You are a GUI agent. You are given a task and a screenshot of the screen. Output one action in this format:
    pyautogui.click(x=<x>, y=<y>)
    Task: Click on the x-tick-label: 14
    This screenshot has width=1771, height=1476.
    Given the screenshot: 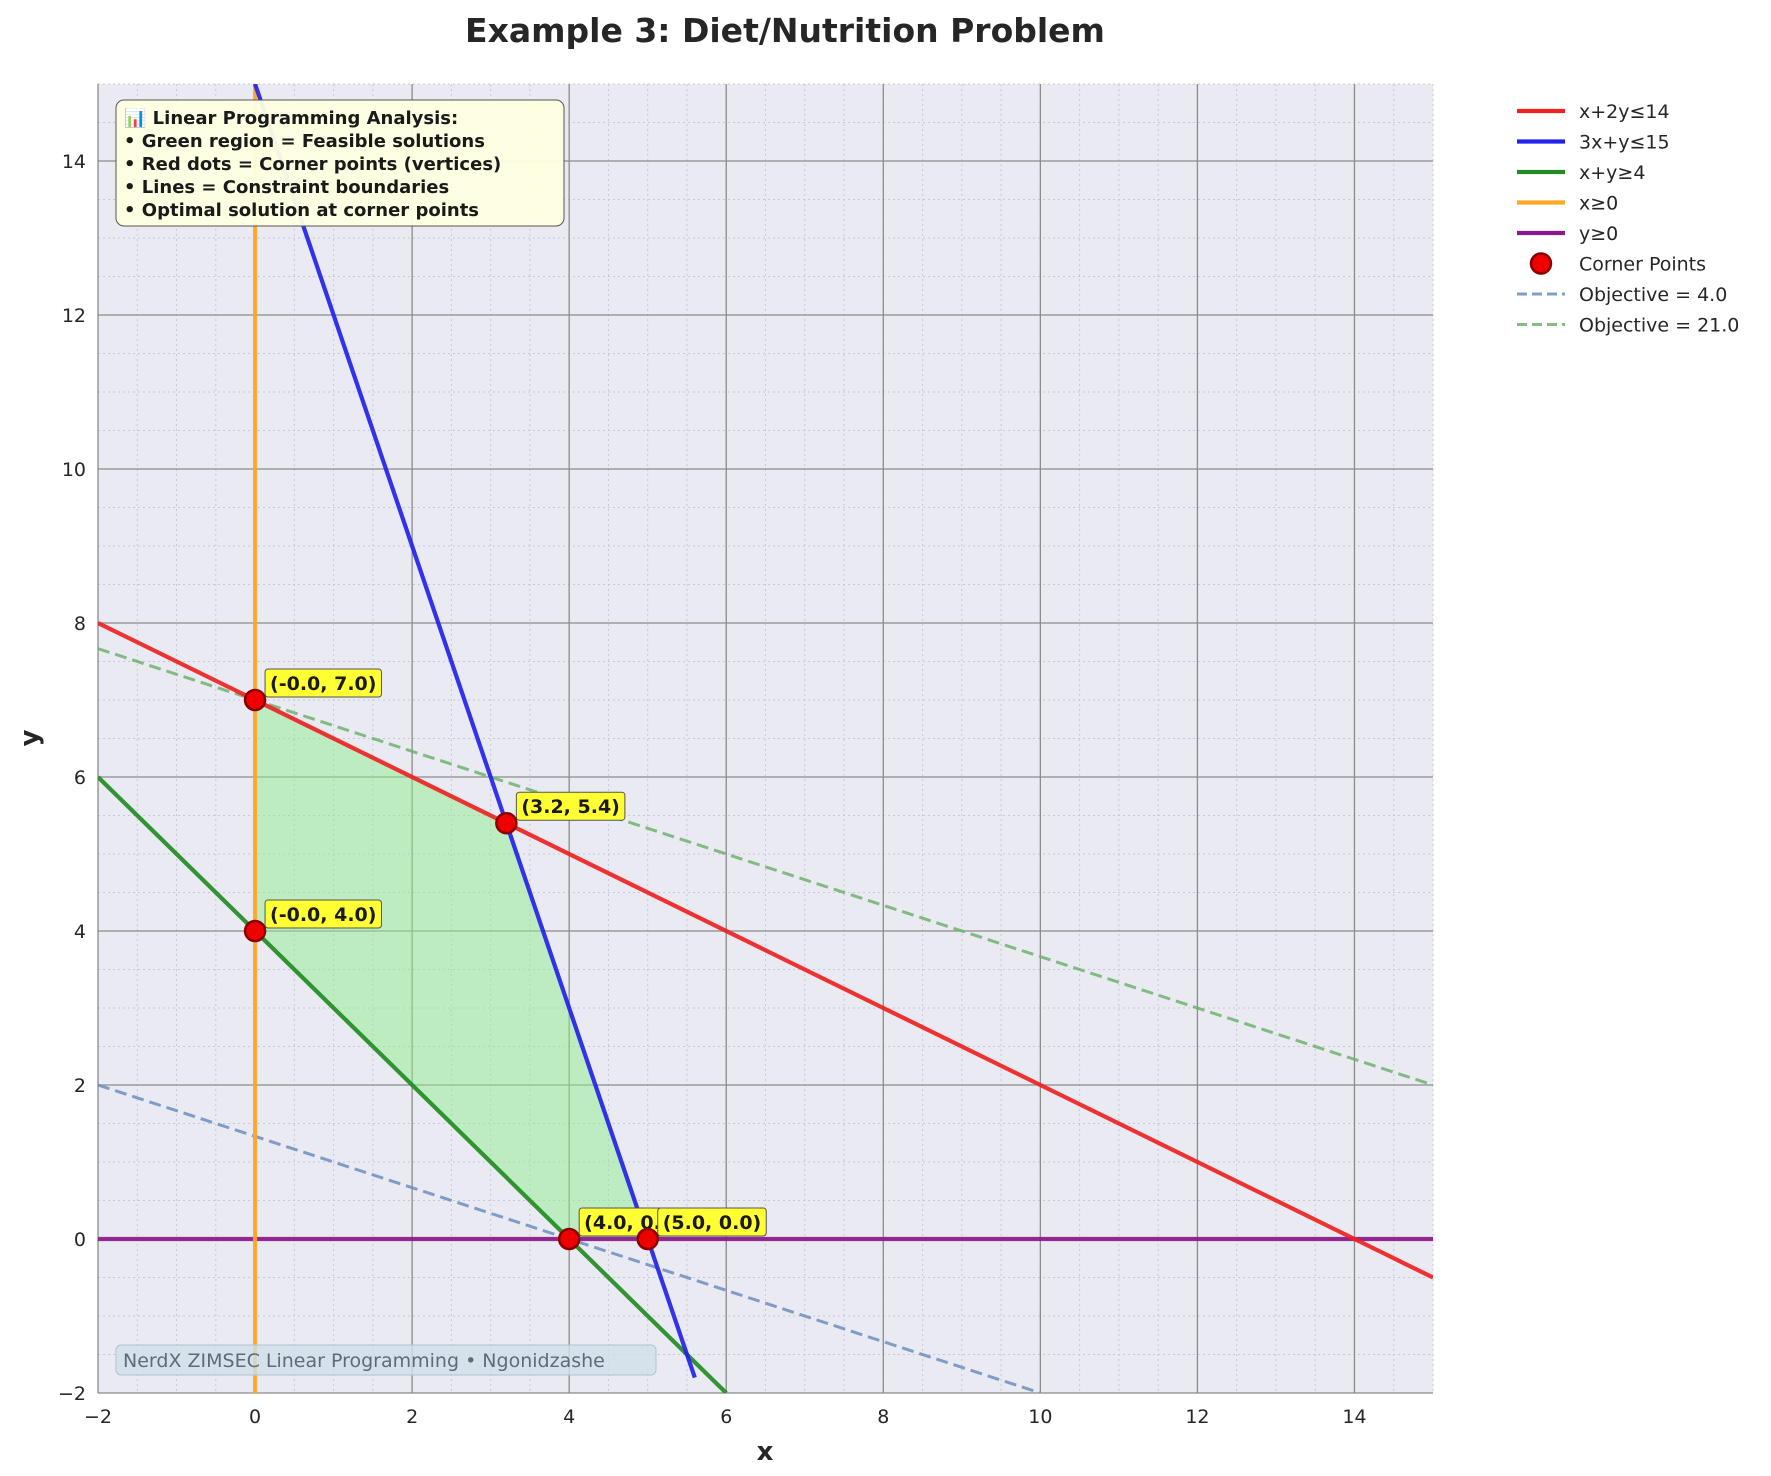 What is the action you would take?
    pyautogui.click(x=1354, y=1417)
    